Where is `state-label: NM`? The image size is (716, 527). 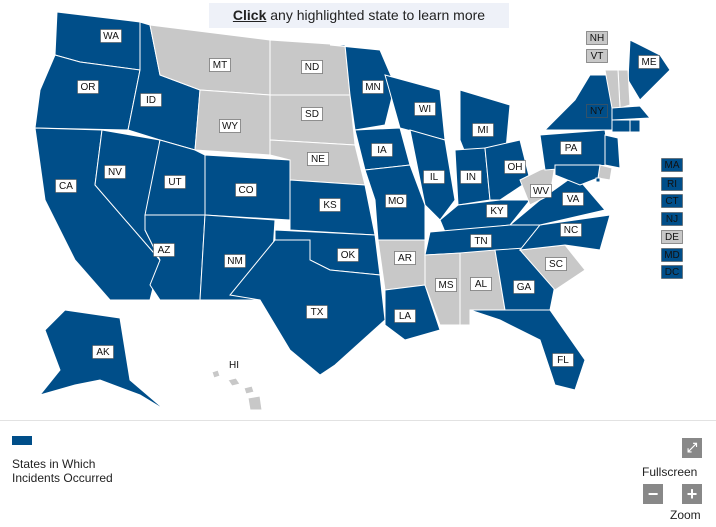 state-label: NM is located at coordinates (235, 261).